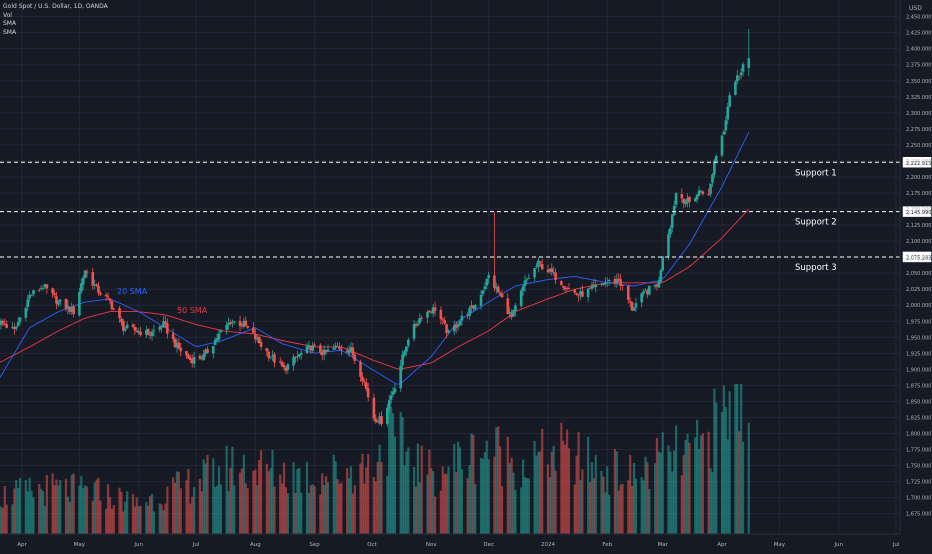 The height and width of the screenshot is (554, 932). I want to click on indicator-sma-2: SMA, so click(55, 33).